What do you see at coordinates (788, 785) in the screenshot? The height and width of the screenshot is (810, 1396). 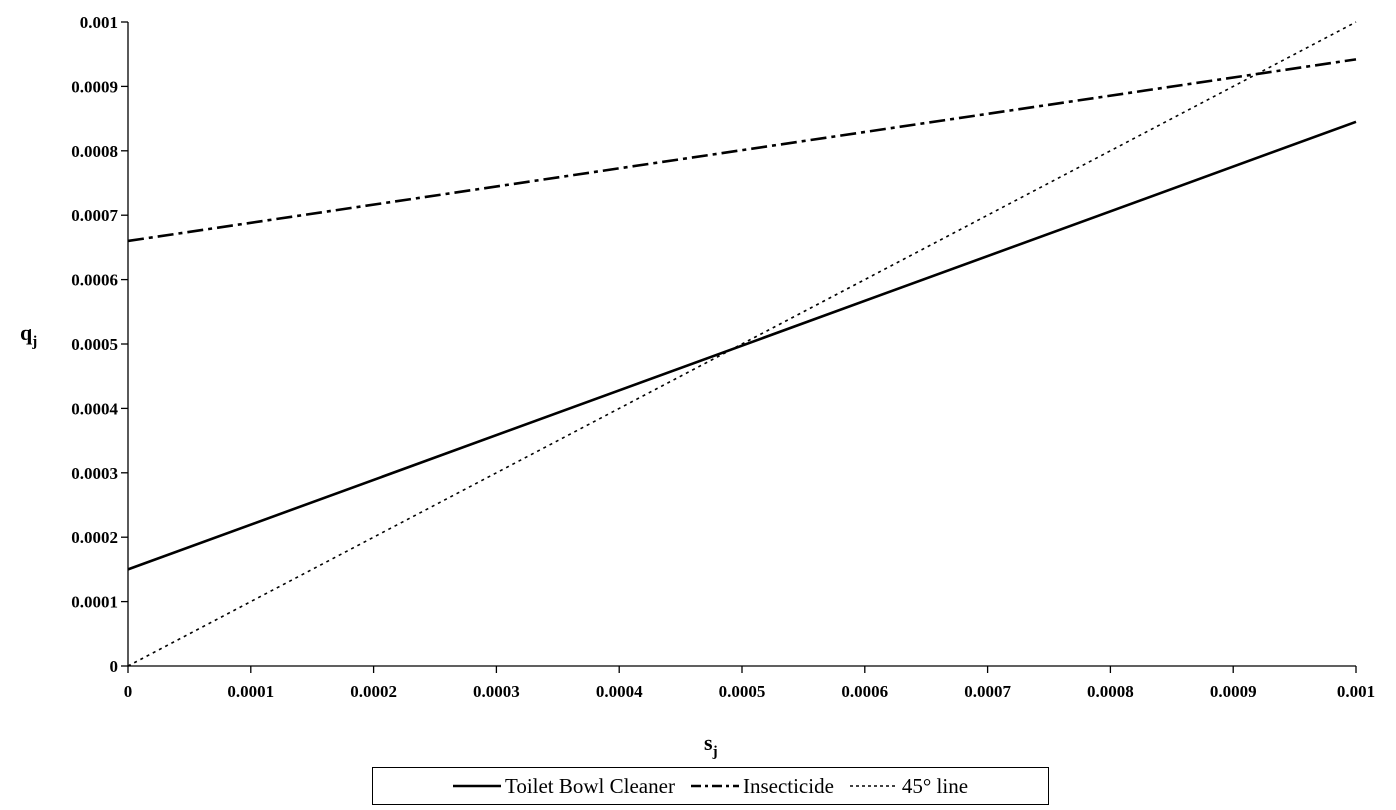 I see `legend-label-2: Insecticide` at bounding box center [788, 785].